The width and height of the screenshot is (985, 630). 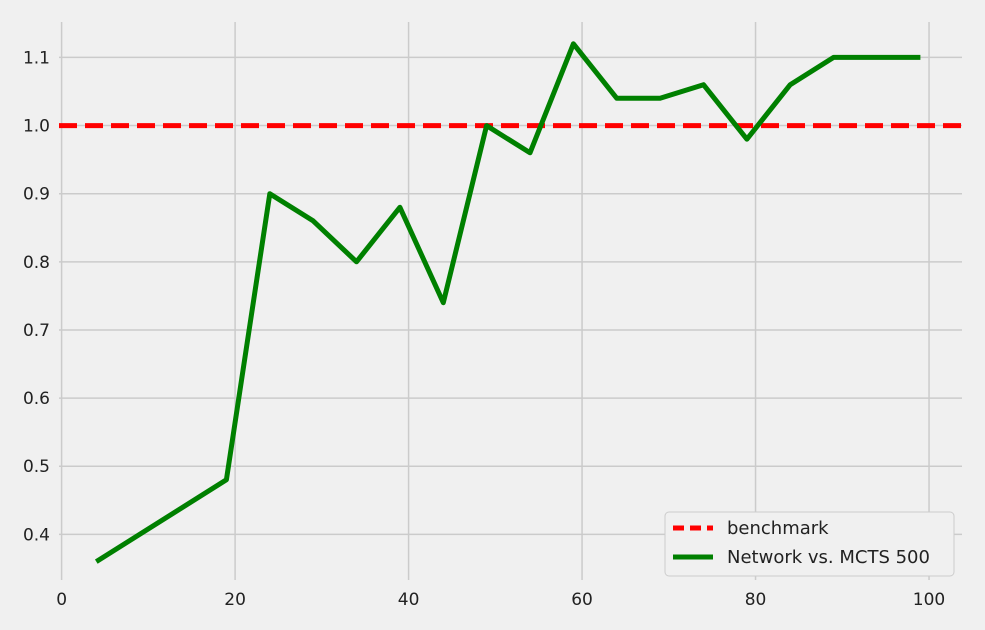 What do you see at coordinates (36, 195) in the screenshot?
I see `y-tick-label: 0.9` at bounding box center [36, 195].